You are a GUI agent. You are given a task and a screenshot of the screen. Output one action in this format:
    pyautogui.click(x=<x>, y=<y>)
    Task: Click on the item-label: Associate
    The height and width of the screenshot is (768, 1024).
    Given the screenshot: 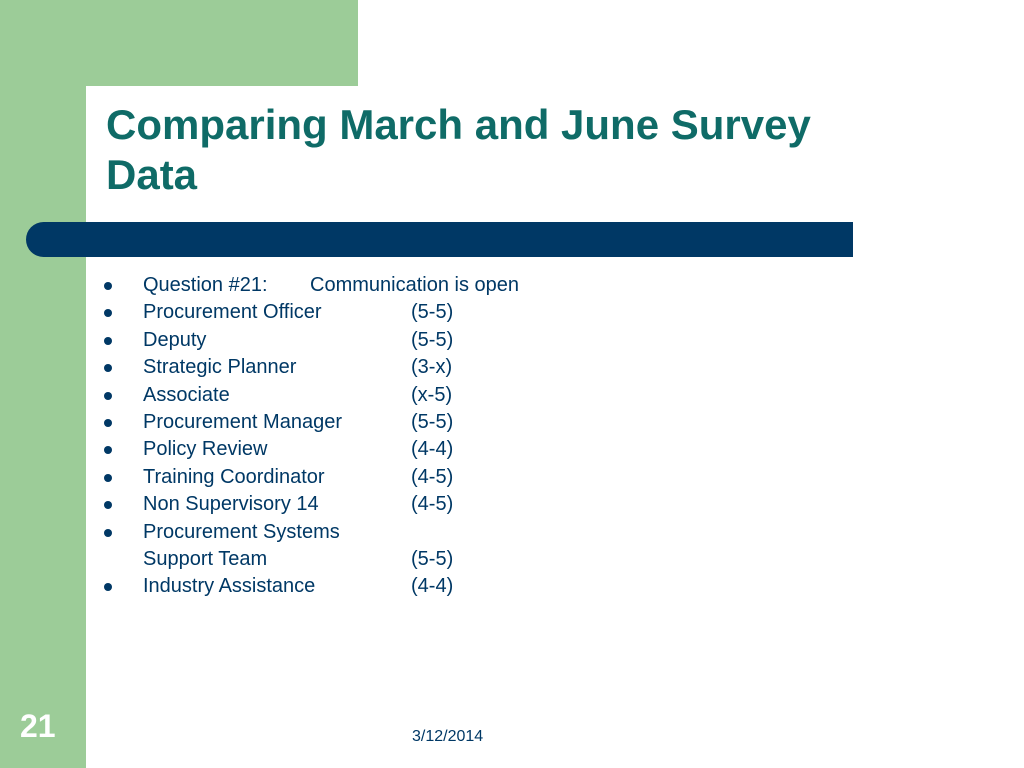 What is the action you would take?
    pyautogui.click(x=186, y=394)
    